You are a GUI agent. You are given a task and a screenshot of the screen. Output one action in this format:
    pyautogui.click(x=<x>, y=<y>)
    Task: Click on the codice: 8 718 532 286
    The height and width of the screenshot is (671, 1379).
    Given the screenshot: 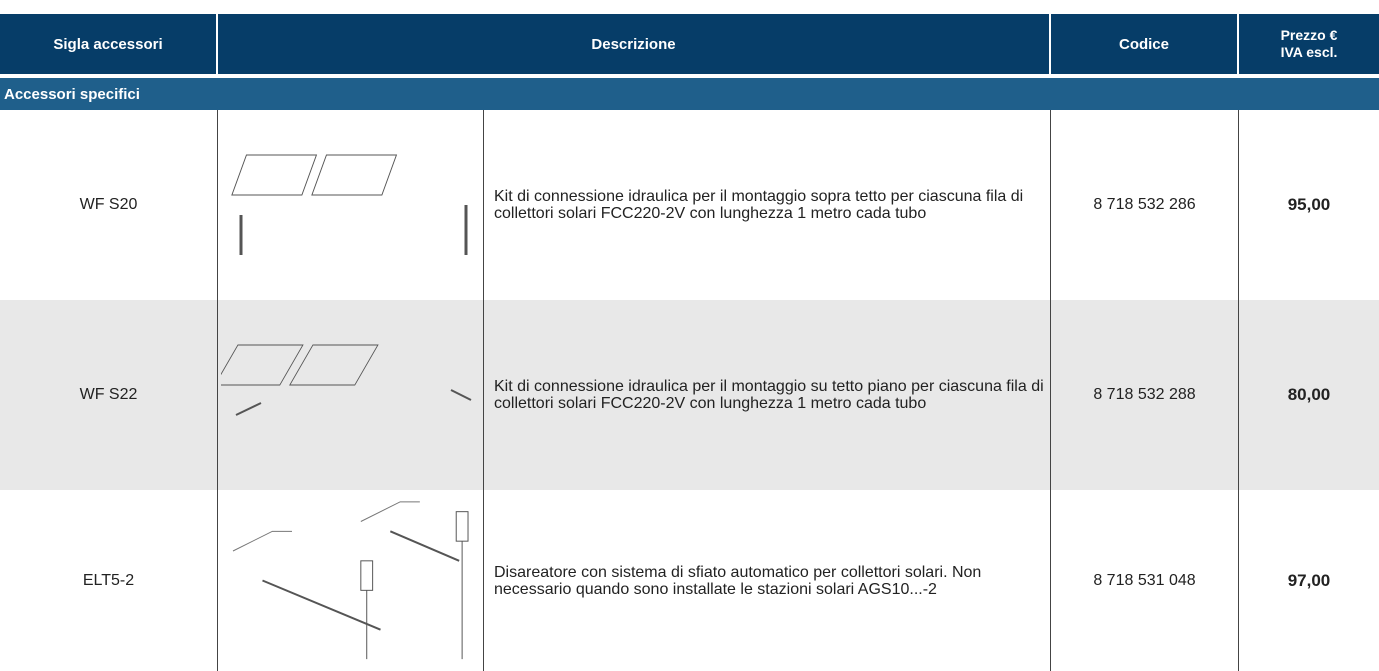 What is the action you would take?
    pyautogui.click(x=1144, y=204)
    